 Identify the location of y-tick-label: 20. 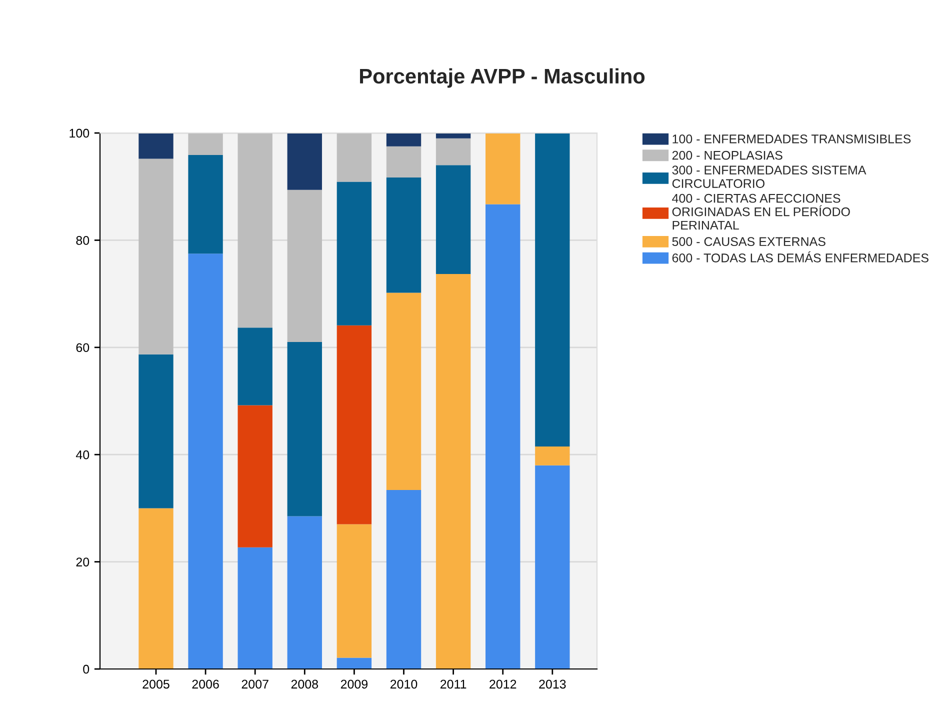
(83, 562).